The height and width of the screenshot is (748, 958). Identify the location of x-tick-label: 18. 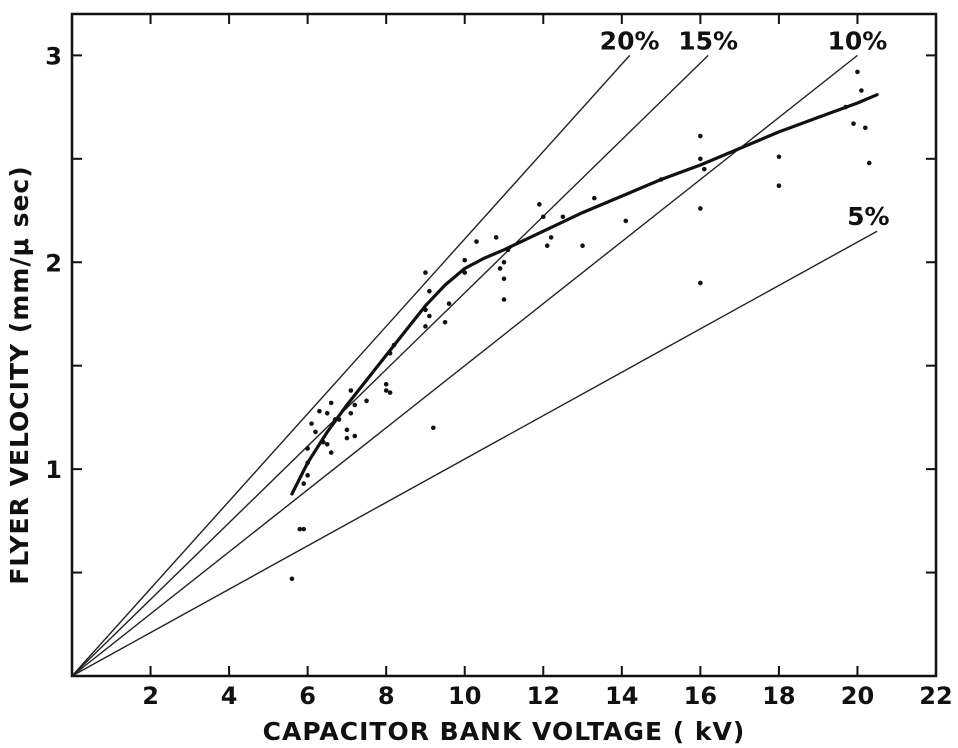
(778, 696).